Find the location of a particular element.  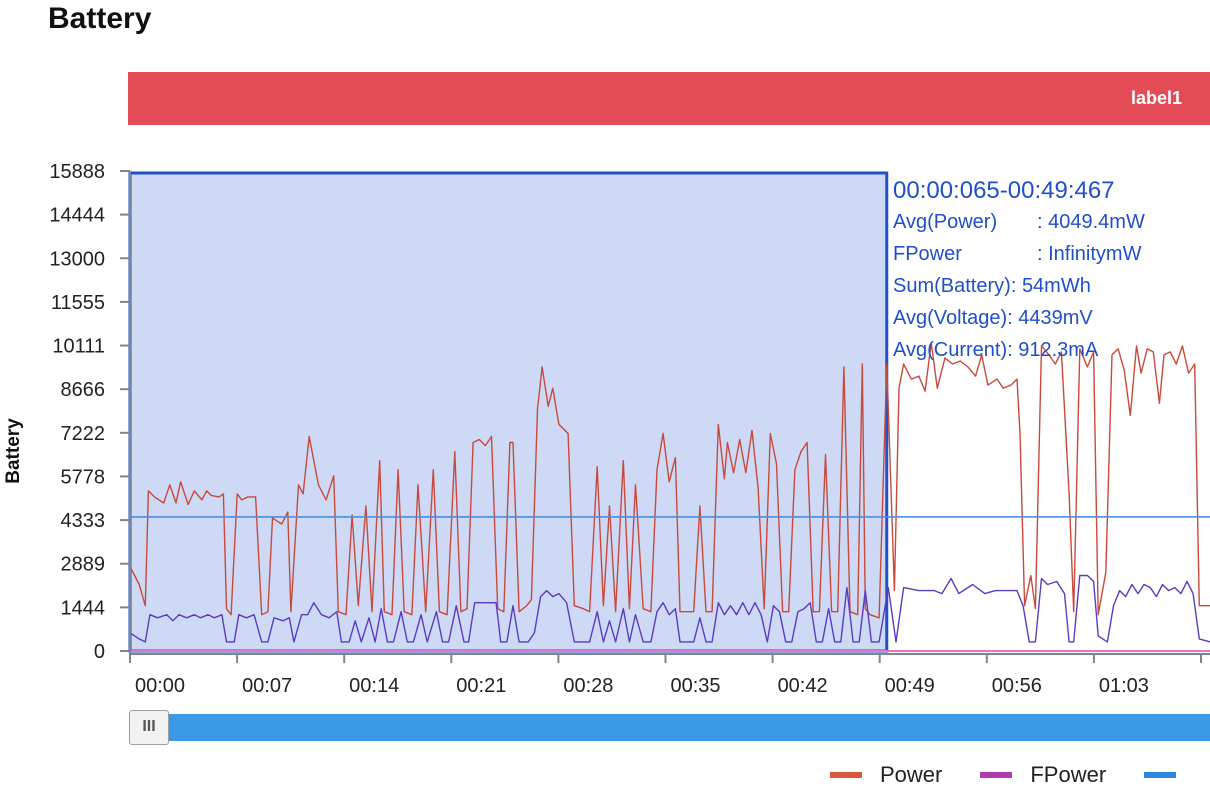

y-tick-label: 4333 is located at coordinates (83, 521).